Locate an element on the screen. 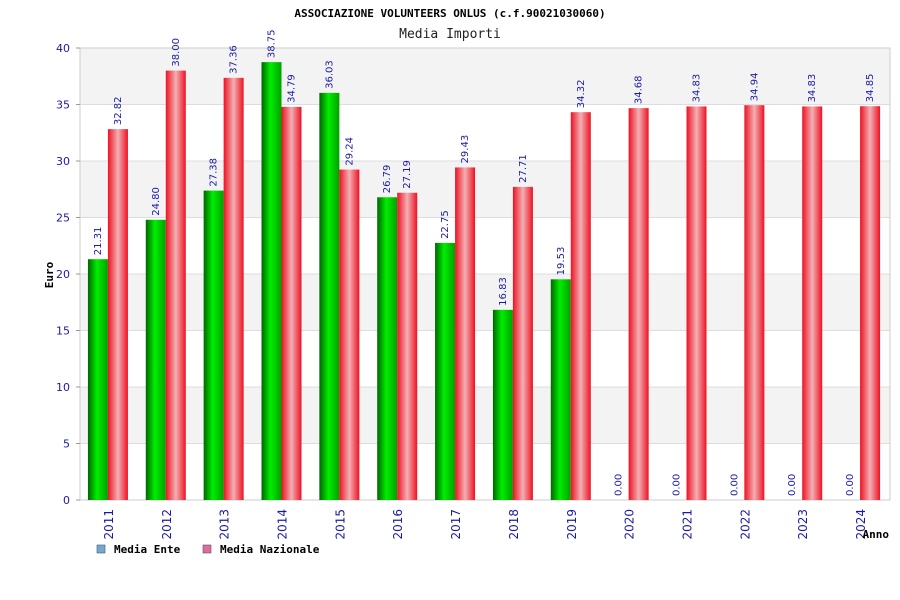  data-label: 19.53 is located at coordinates (561, 261).